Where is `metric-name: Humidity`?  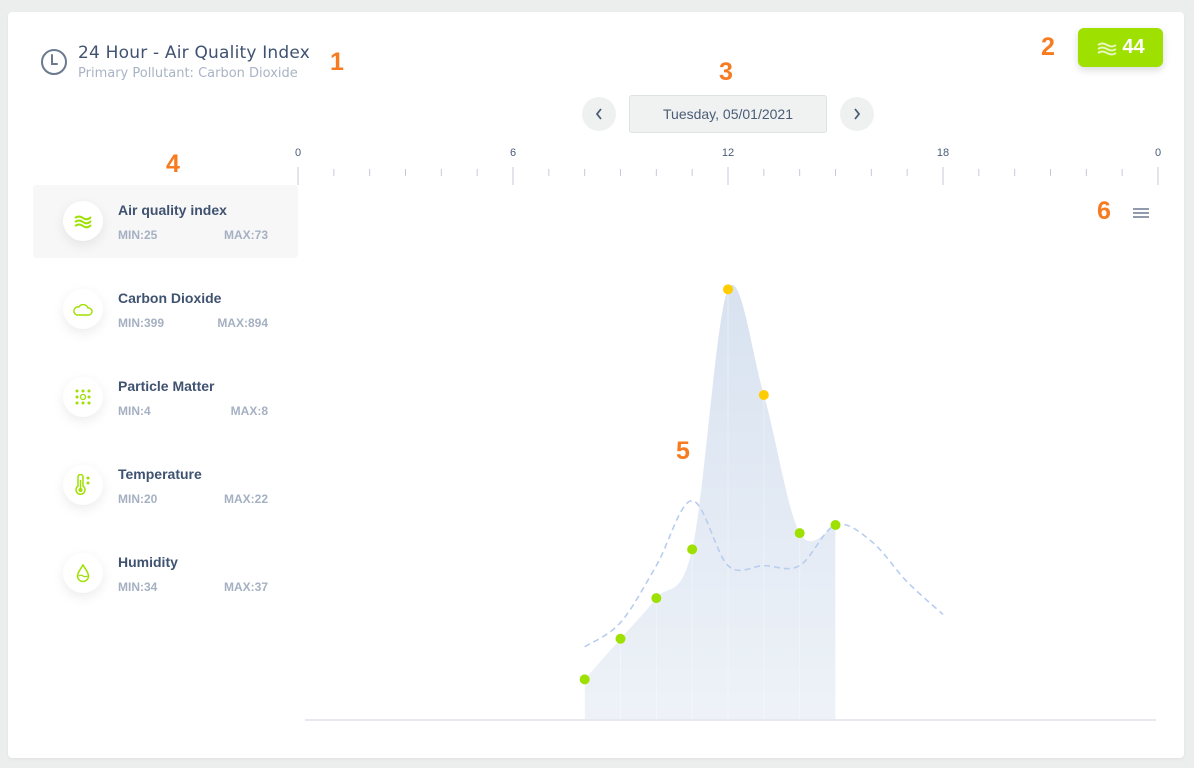
metric-name: Humidity is located at coordinates (148, 562).